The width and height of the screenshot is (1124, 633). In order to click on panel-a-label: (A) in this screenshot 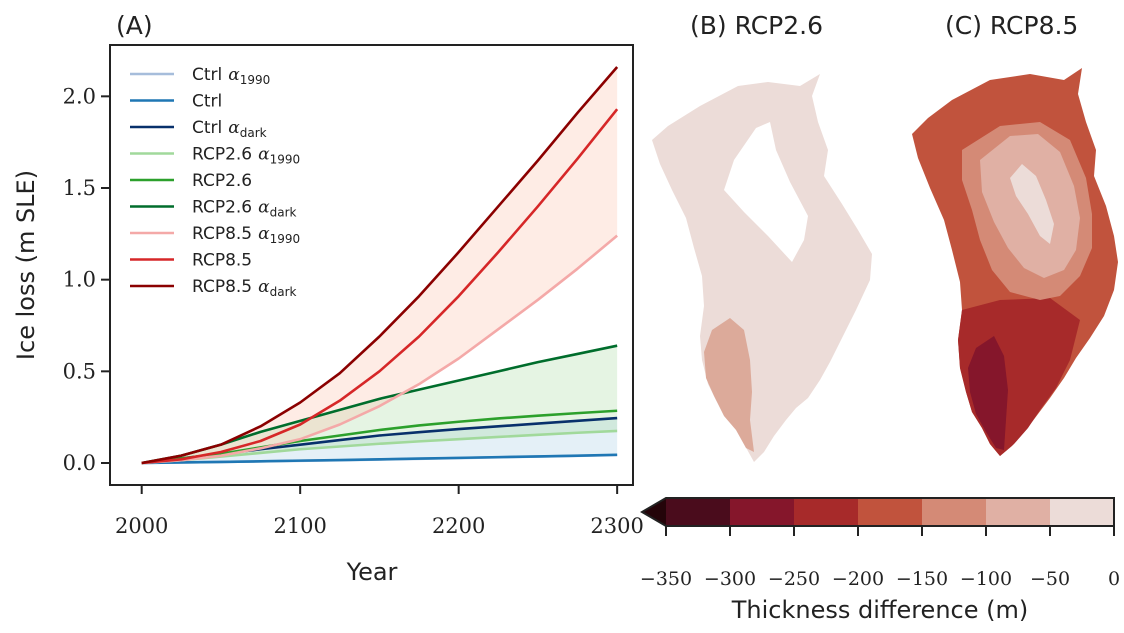, I will do `click(134, 25)`.